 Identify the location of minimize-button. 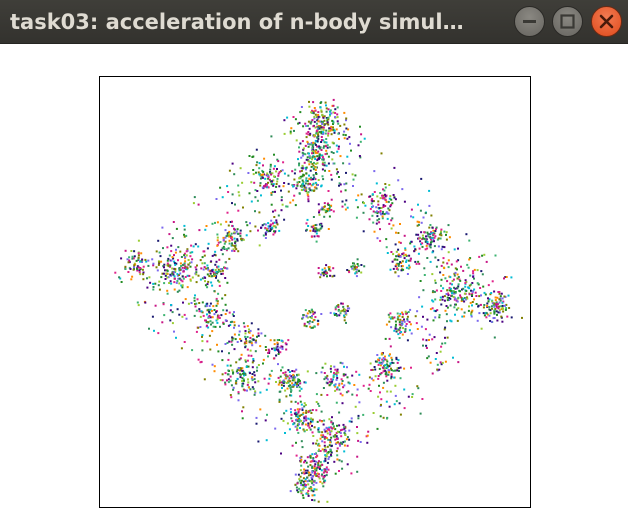
(529, 21).